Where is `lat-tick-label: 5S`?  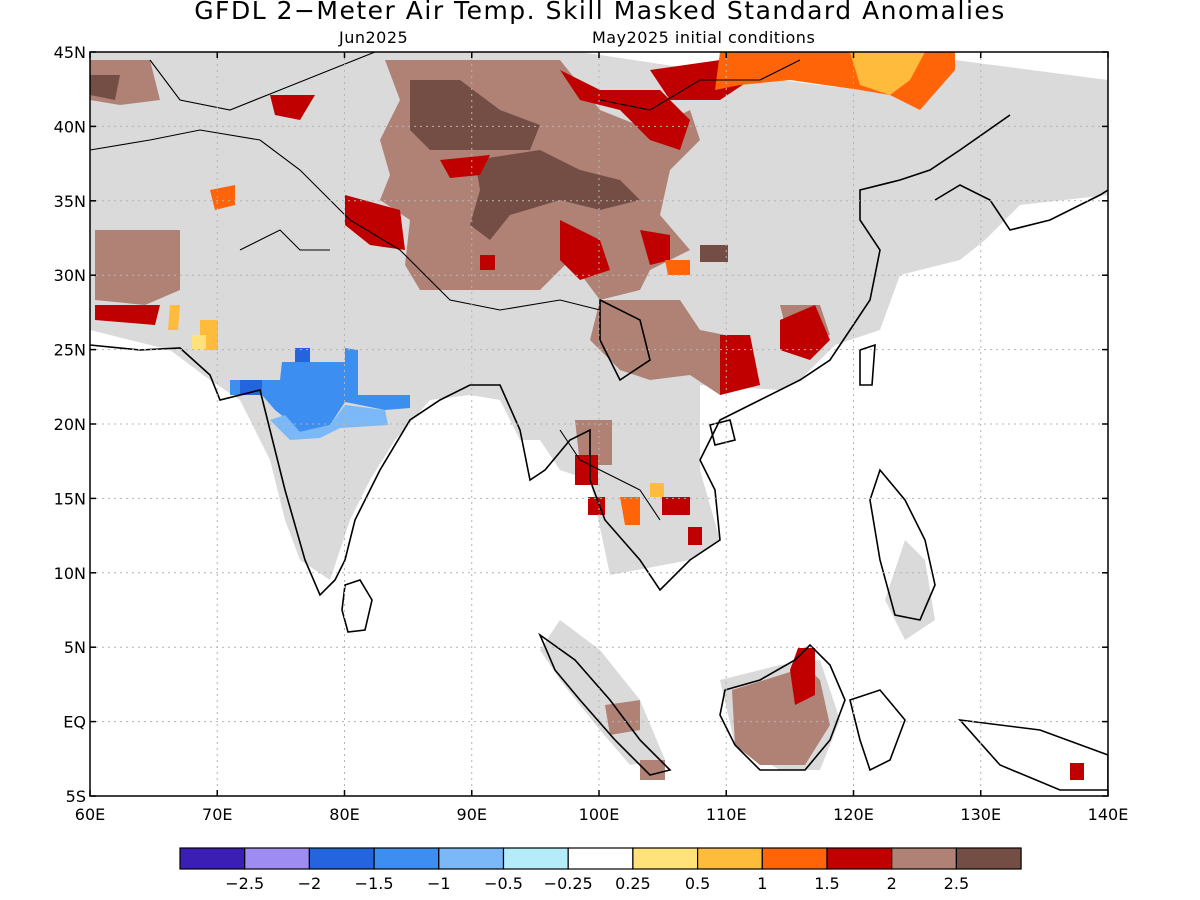 lat-tick-label: 5S is located at coordinates (76, 796).